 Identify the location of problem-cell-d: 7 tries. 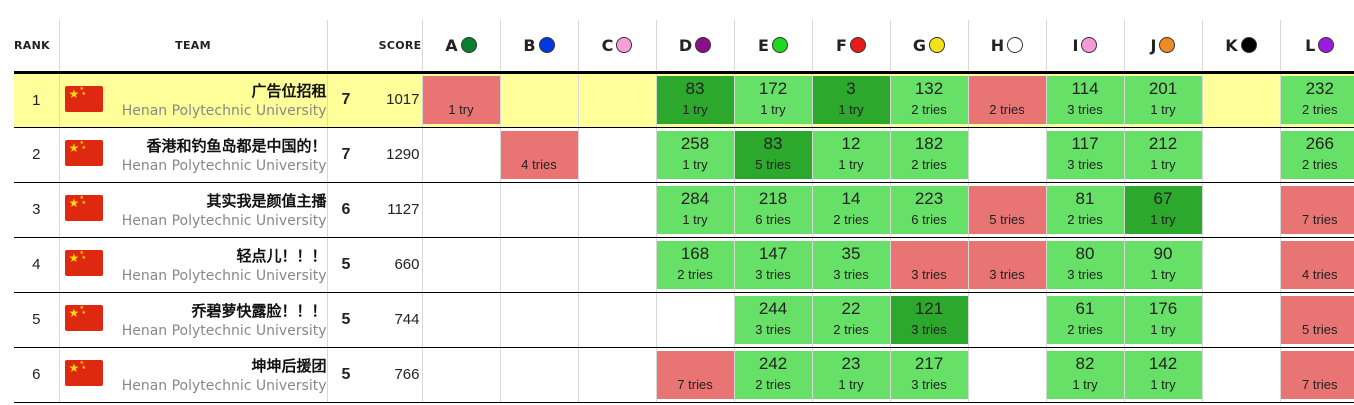
(695, 375).